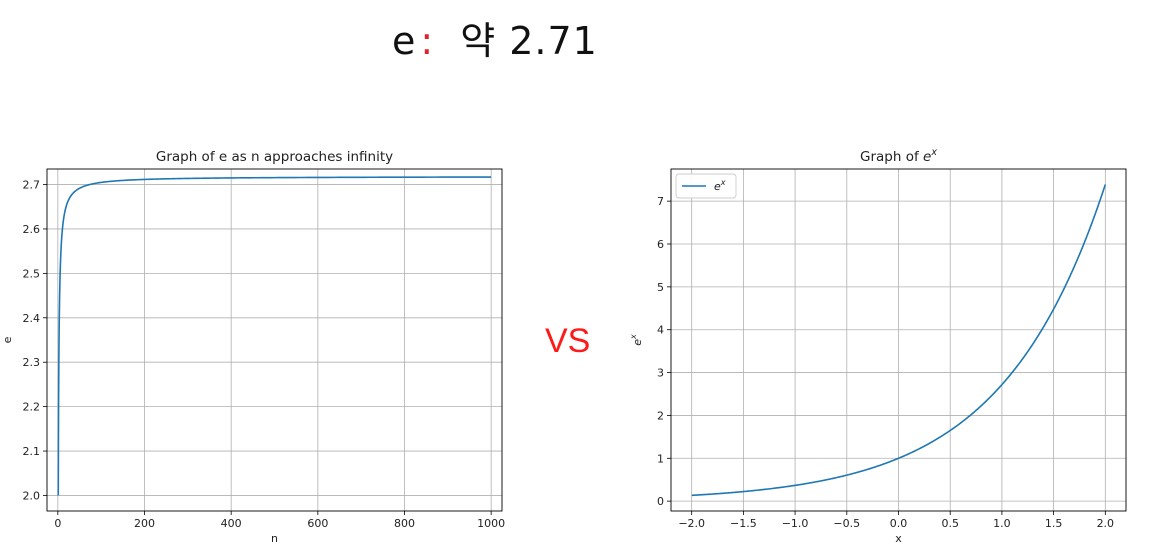 This screenshot has width=1151, height=558. What do you see at coordinates (706, 186) in the screenshot?
I see `legend: ex` at bounding box center [706, 186].